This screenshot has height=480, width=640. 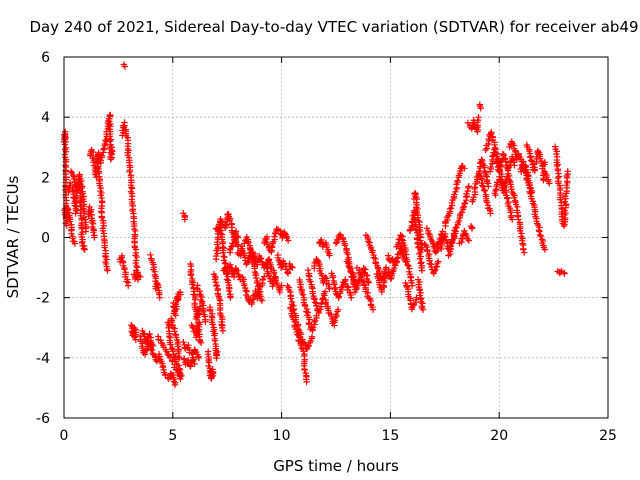 What do you see at coordinates (172, 436) in the screenshot?
I see `x-tick-label: 5` at bounding box center [172, 436].